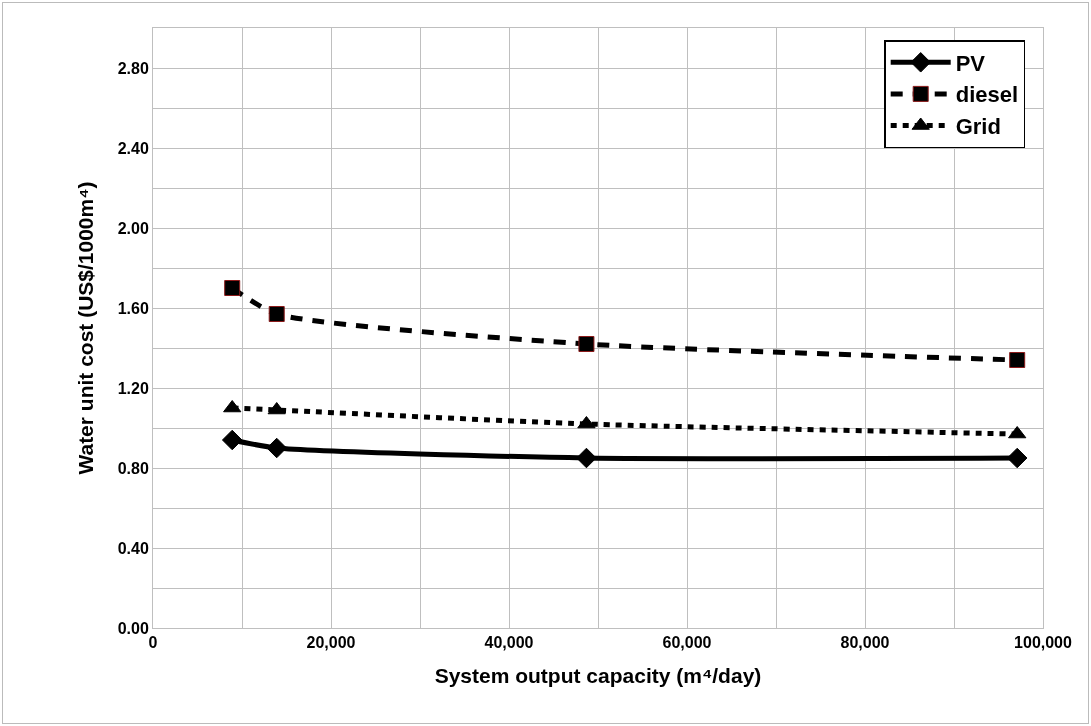  Describe the element at coordinates (970, 63) in the screenshot. I see `legend-label: PV` at that location.